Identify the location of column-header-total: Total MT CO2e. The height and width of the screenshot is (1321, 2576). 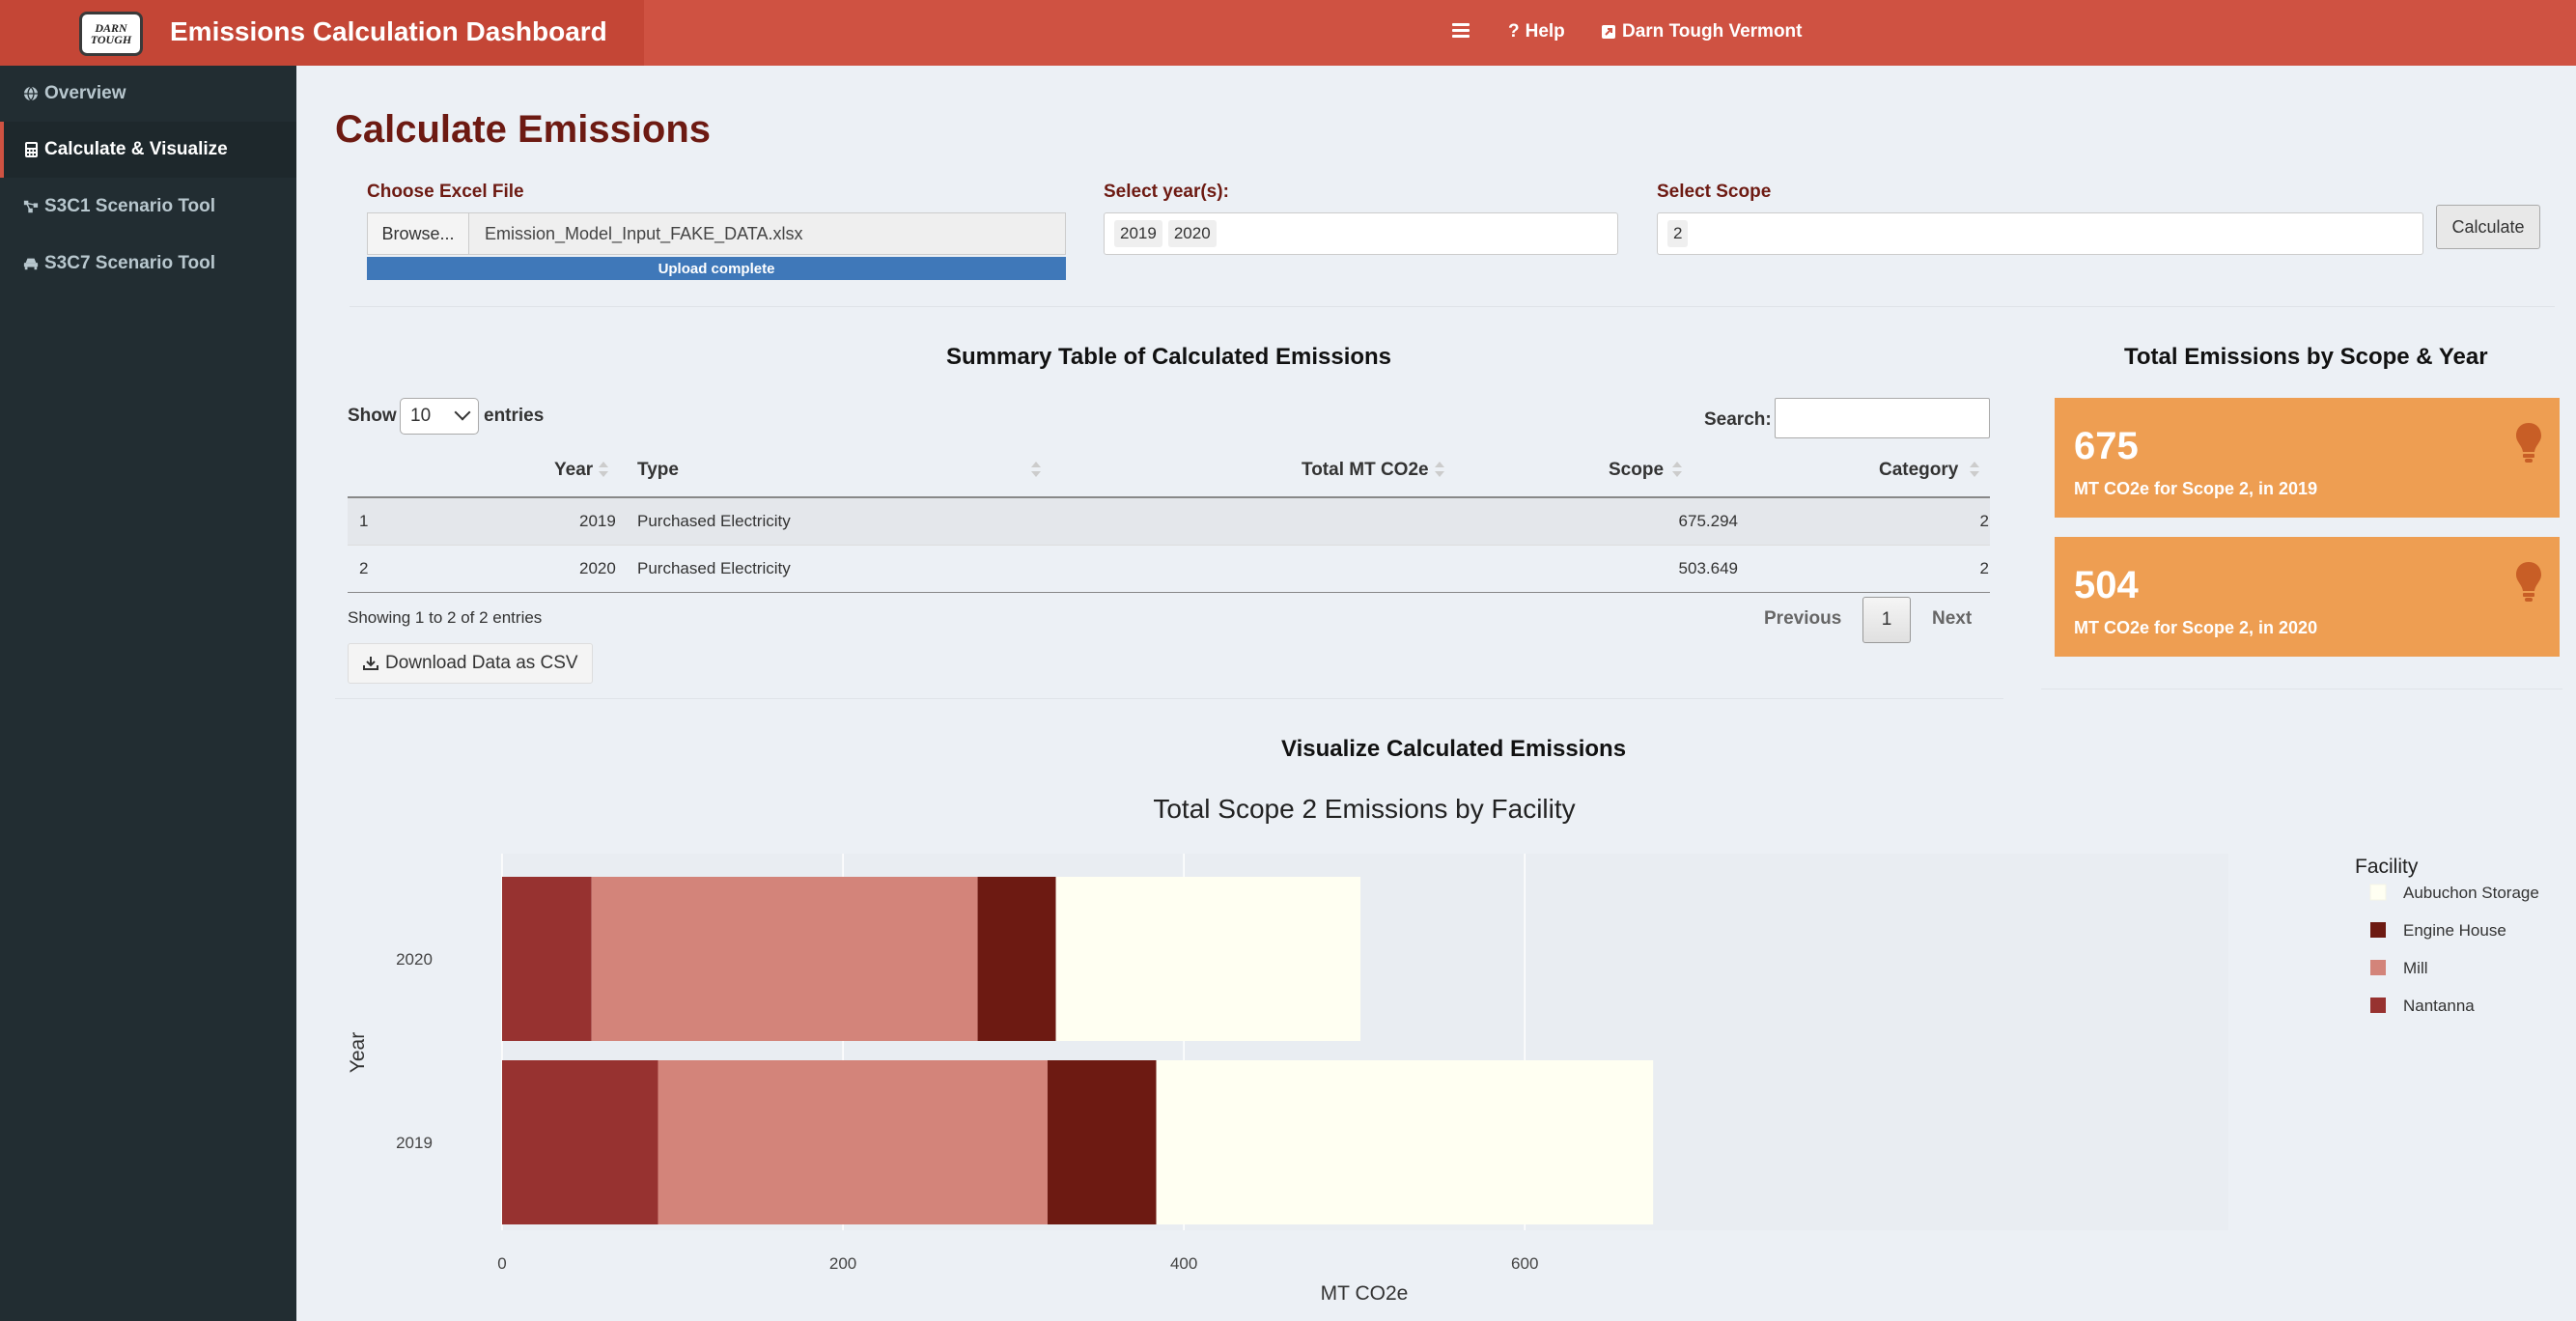
(1366, 470).